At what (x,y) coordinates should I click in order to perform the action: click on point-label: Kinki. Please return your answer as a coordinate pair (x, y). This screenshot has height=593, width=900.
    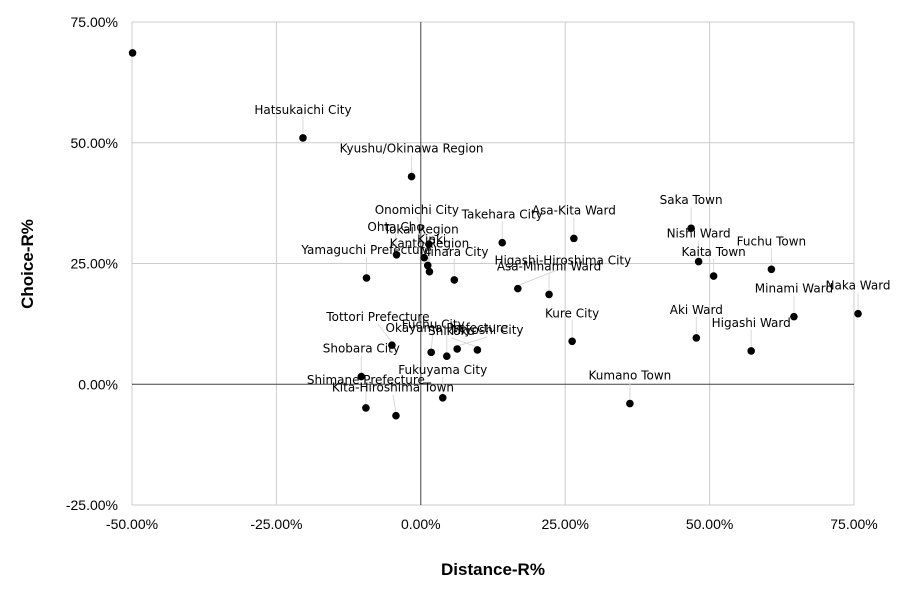
    Looking at the image, I should click on (431, 239).